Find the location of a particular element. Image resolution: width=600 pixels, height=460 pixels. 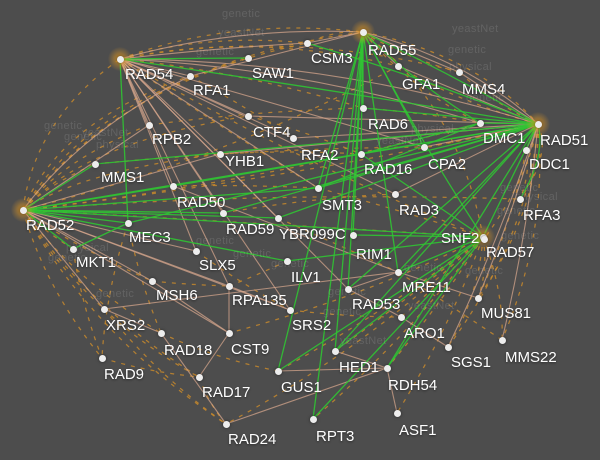

gene-node-SMT3 is located at coordinates (318, 188).